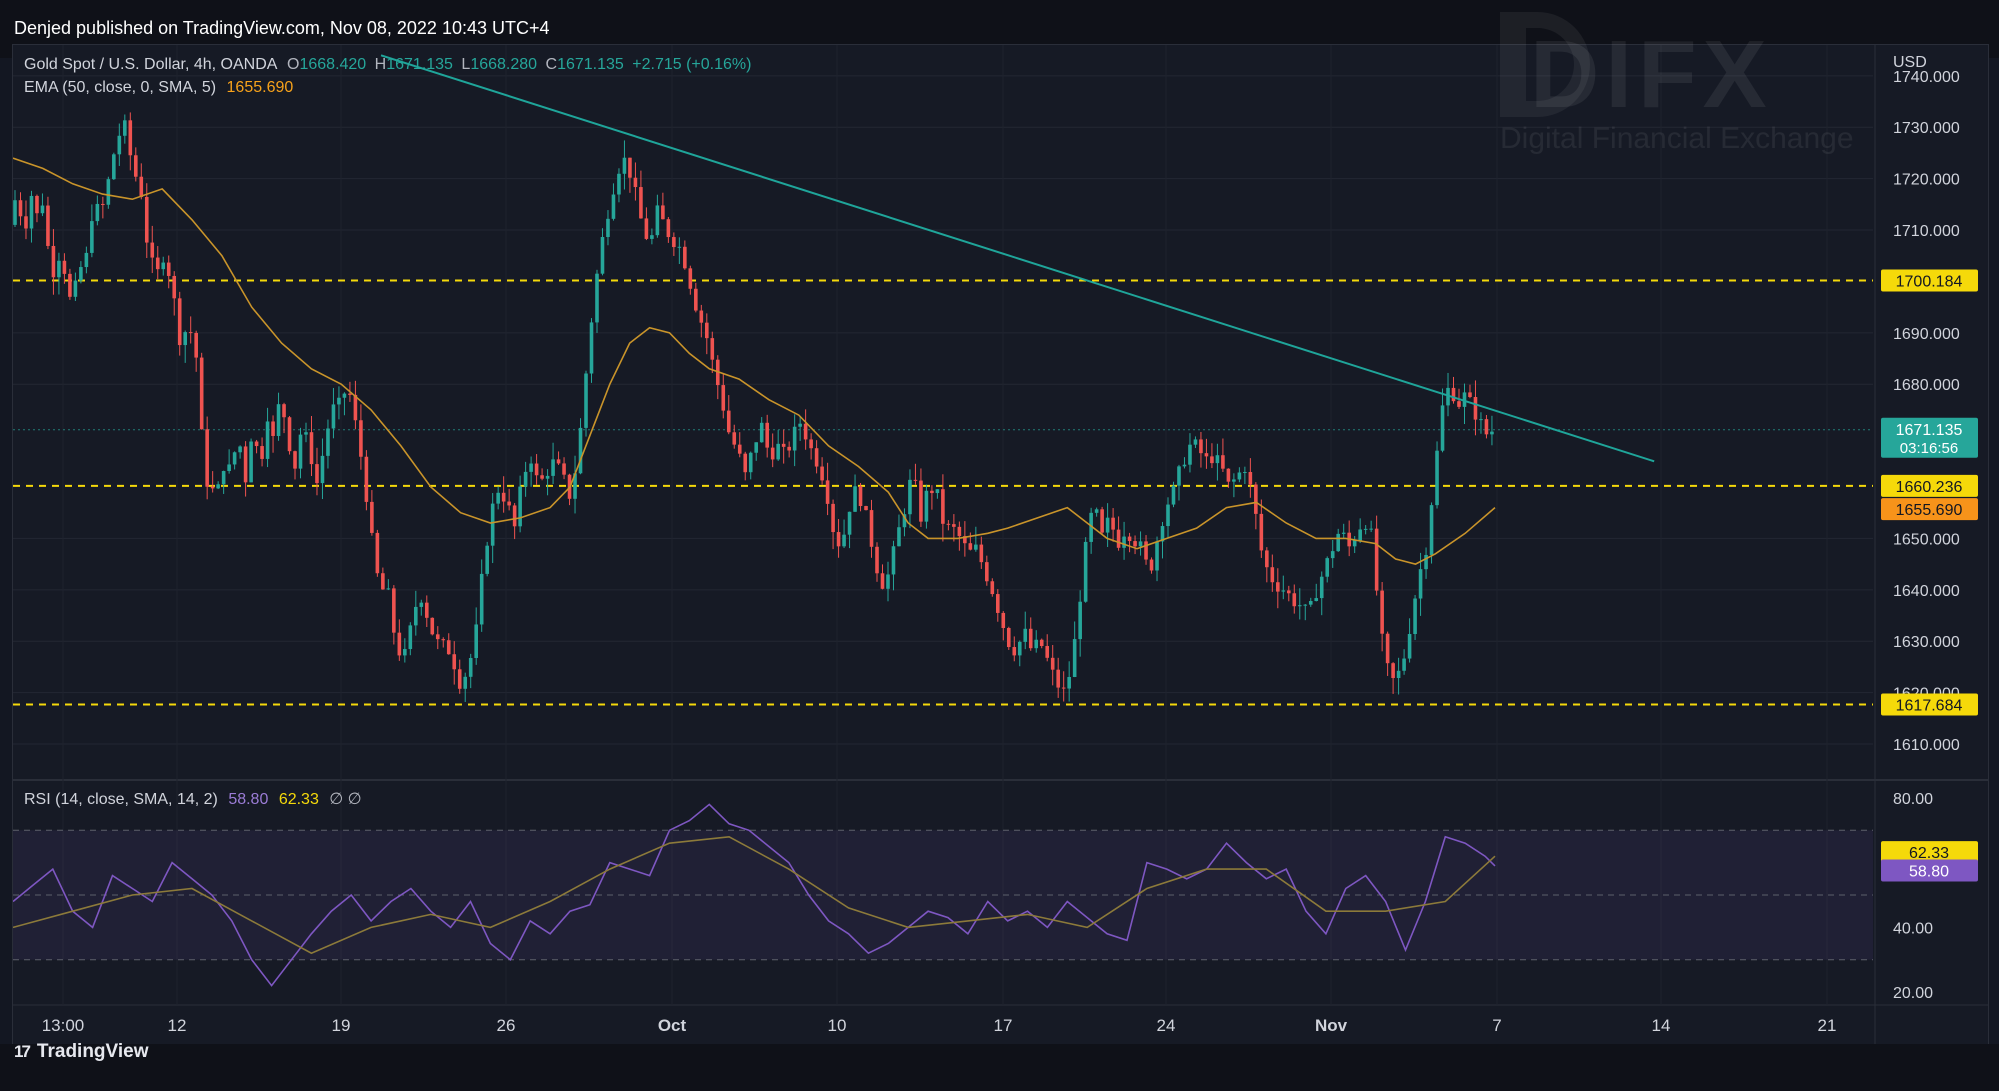 The height and width of the screenshot is (1091, 1999). I want to click on close-value: 1671.135, so click(590, 64).